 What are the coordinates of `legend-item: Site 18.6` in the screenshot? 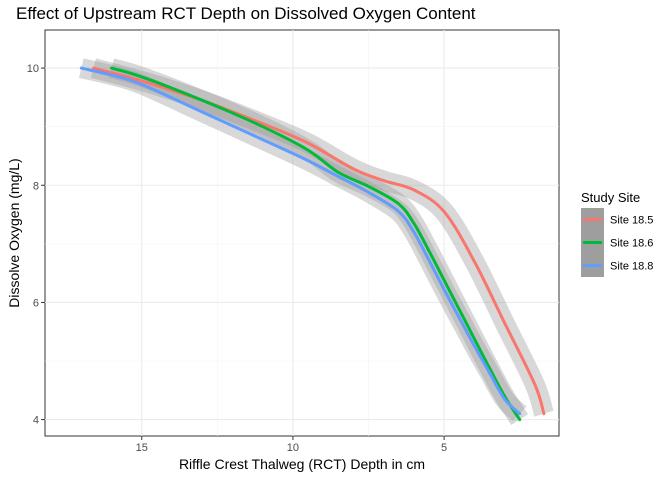 It's located at (617, 242).